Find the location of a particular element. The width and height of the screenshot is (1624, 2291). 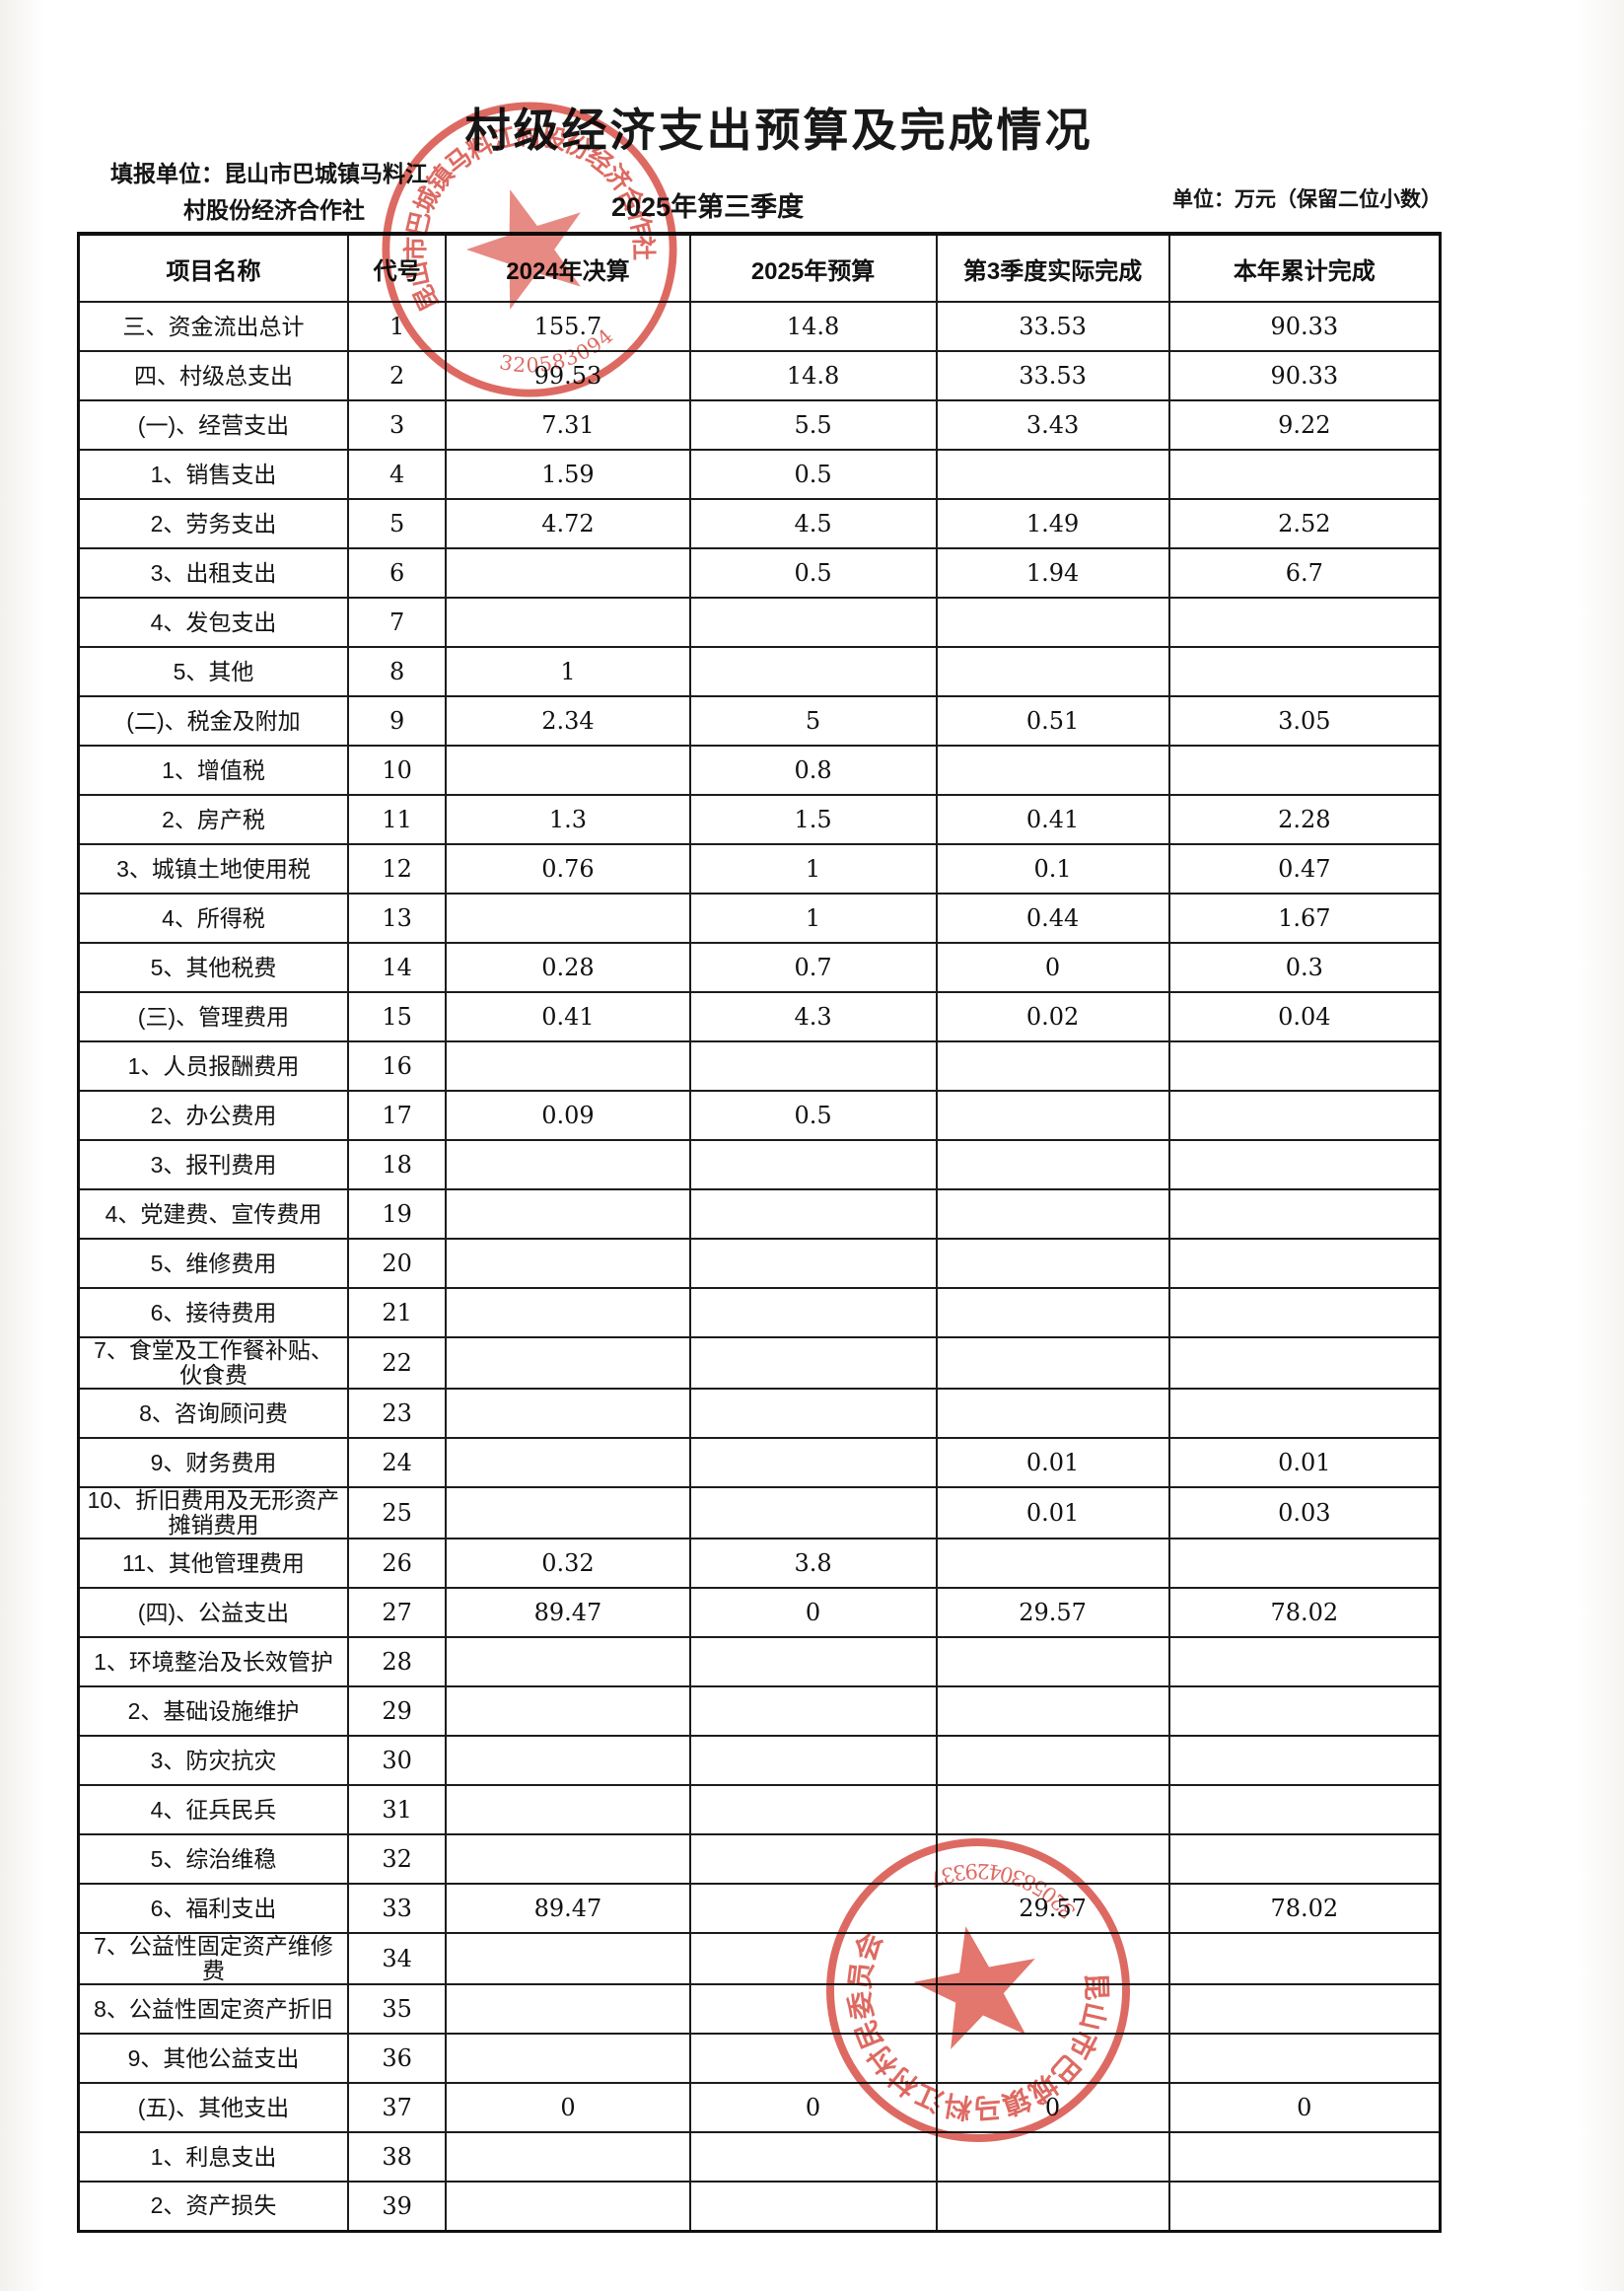

item-code-cell: 28 is located at coordinates (397, 1662).